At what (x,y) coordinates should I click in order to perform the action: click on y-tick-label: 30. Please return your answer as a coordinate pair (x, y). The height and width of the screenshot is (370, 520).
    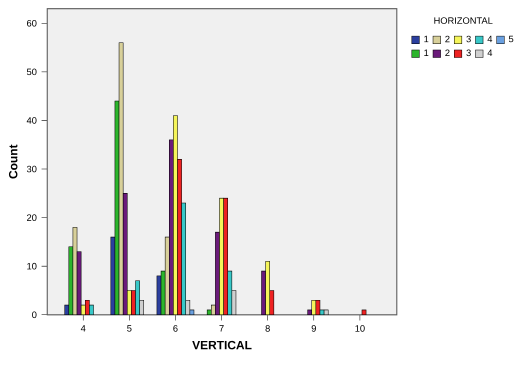
    Looking at the image, I should click on (31, 169).